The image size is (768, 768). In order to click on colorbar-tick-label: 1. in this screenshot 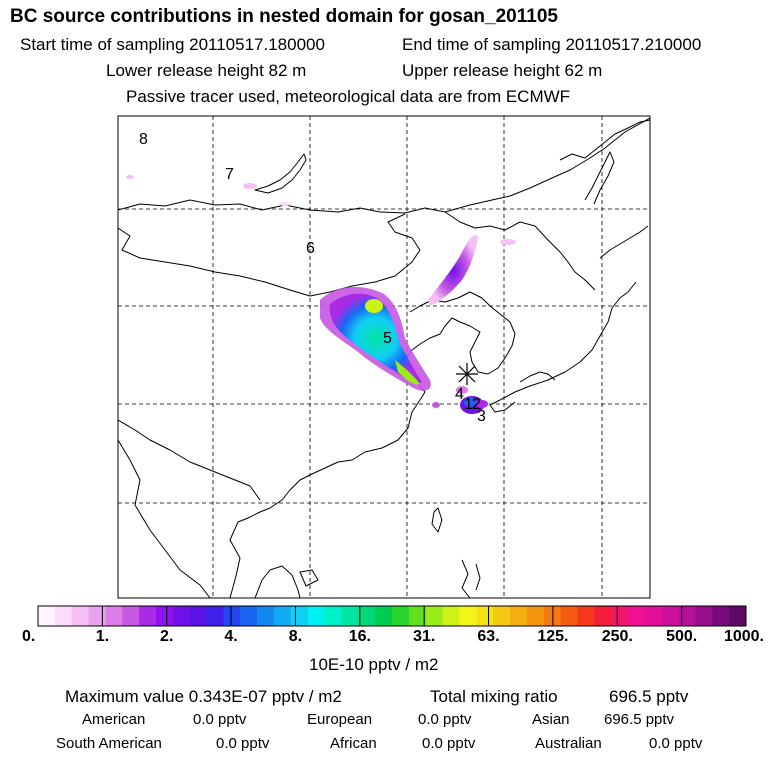, I will do `click(102, 636)`.